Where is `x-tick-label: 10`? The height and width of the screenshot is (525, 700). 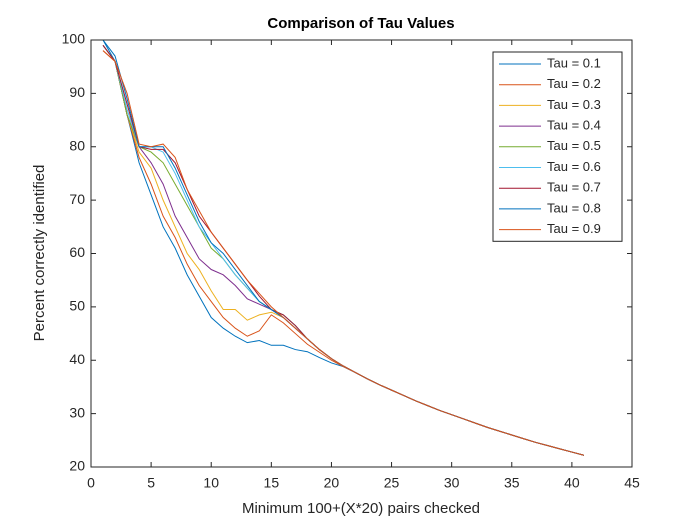 x-tick-label: 10 is located at coordinates (211, 483).